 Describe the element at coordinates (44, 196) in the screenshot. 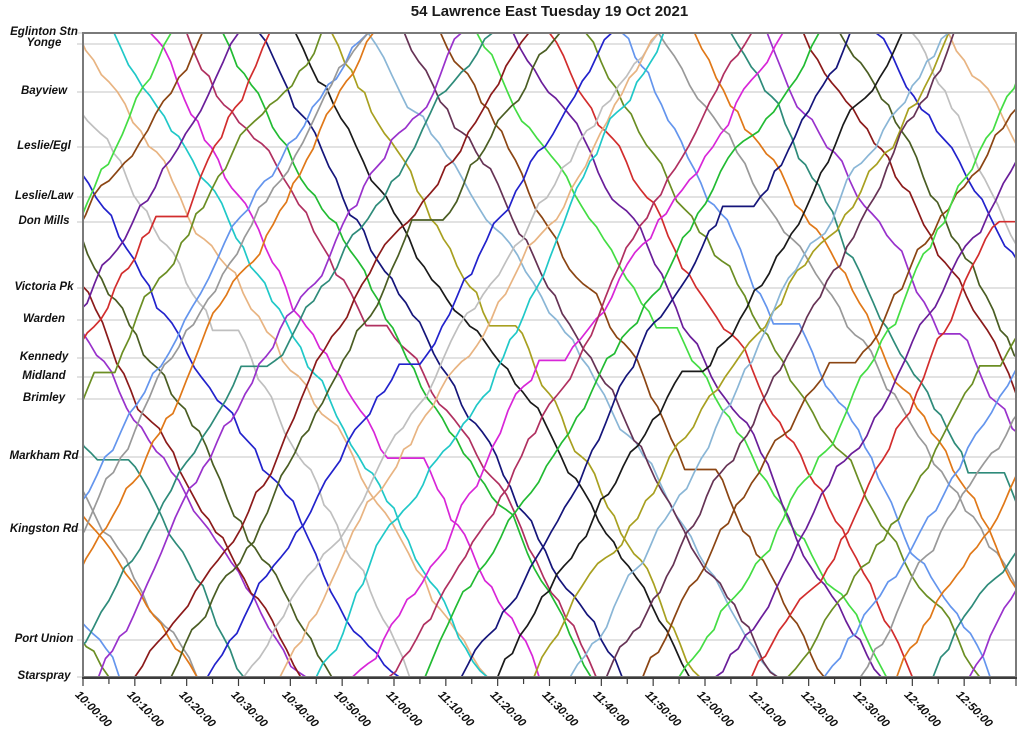

I see `station-label-leslie-law: Leslie/Law` at that location.